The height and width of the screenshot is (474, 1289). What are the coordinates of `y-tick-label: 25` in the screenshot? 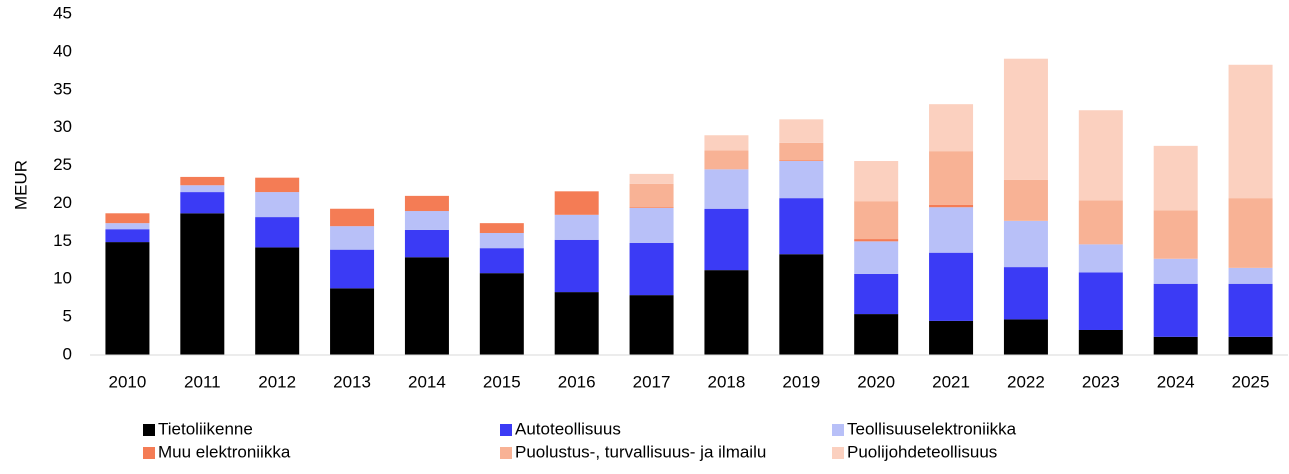 It's located at (62, 164).